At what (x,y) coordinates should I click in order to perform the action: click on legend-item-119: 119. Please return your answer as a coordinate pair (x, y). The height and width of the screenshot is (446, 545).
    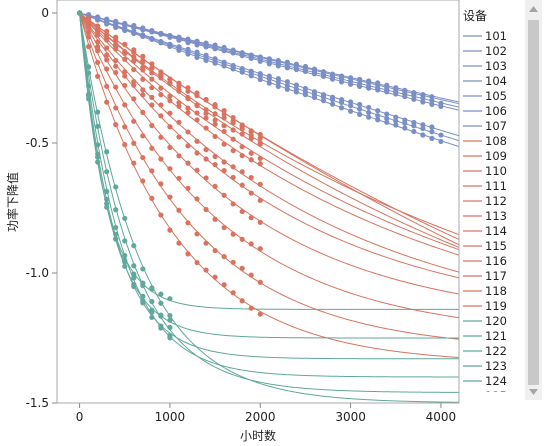
    Looking at the image, I should click on (485, 306).